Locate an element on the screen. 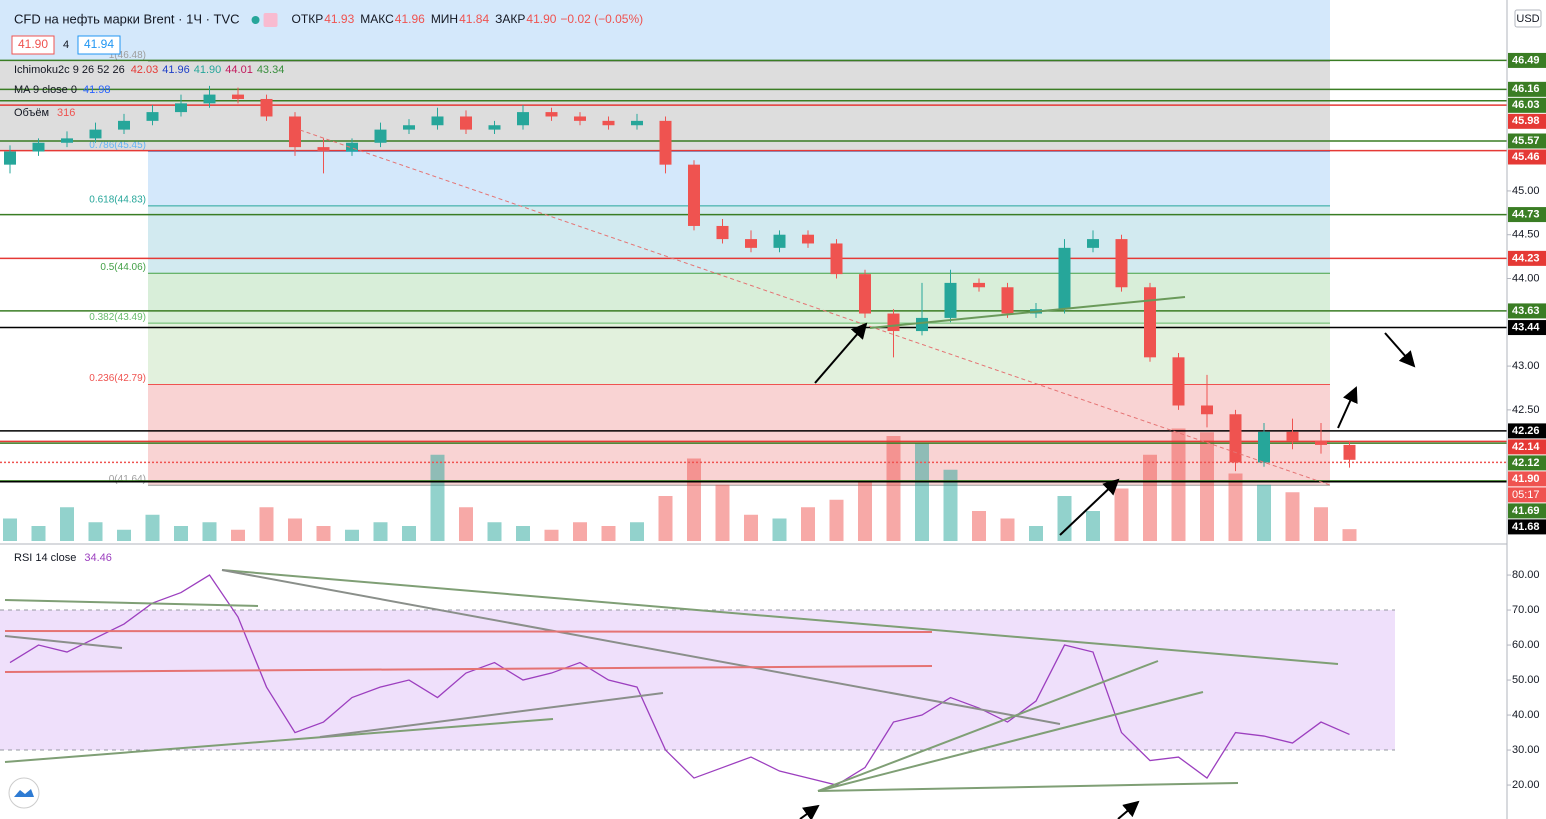 This screenshot has height=819, width=1546. bid: 41.90 is located at coordinates (33, 44).